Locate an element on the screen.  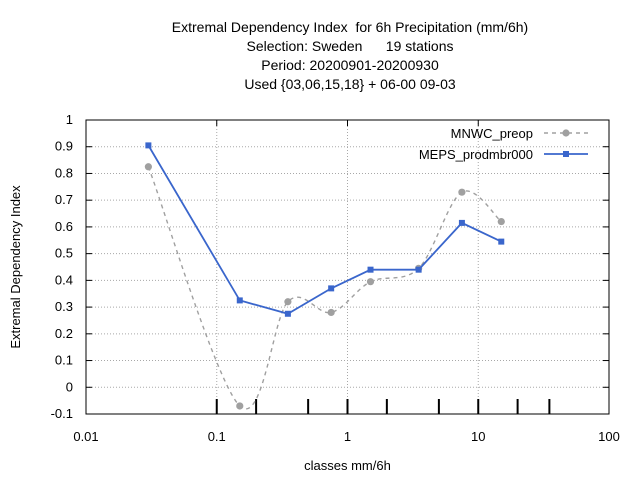
legend-label: MNWC_preop is located at coordinates (492, 133).